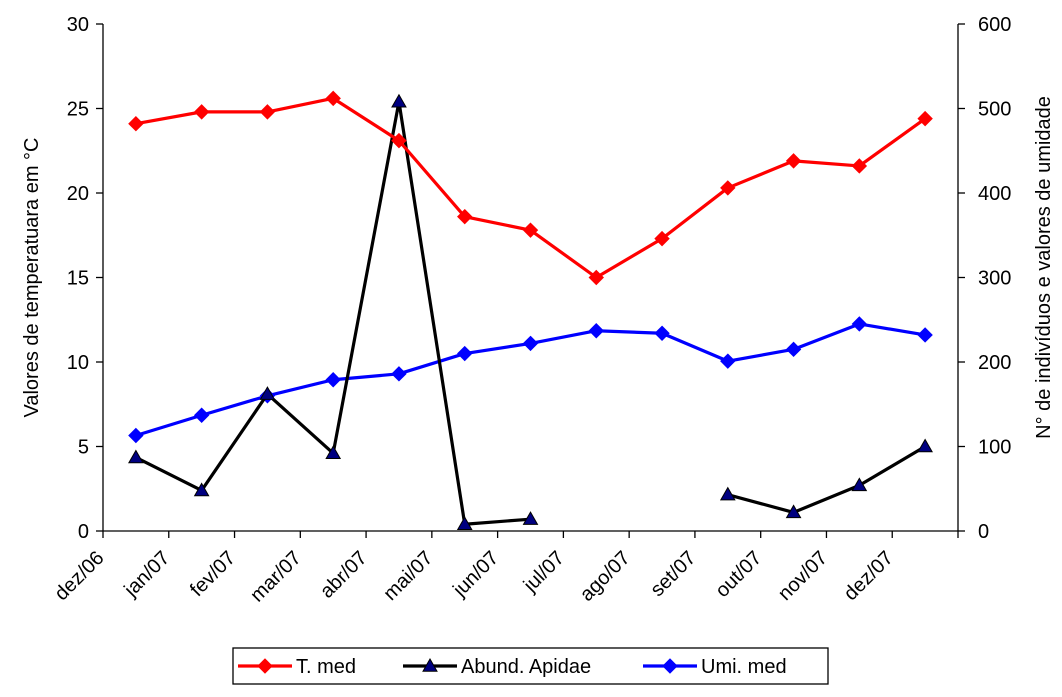 This screenshot has width=1062, height=697. Describe the element at coordinates (213, 574) in the screenshot. I see `x-tick-label: fev/07` at that location.